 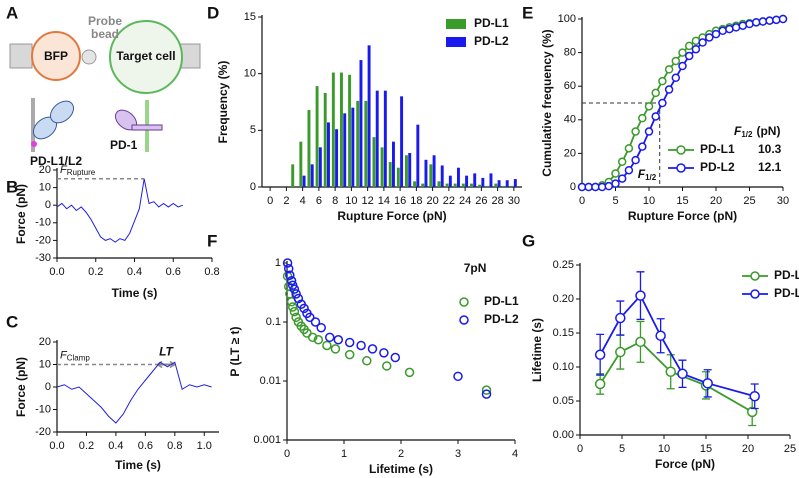 I want to click on probe-label: bead, so click(x=105, y=34).